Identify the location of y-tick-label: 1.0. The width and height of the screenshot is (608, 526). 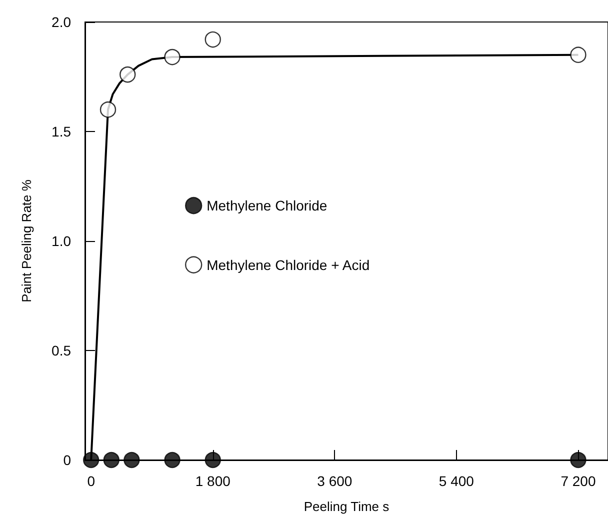
(62, 241).